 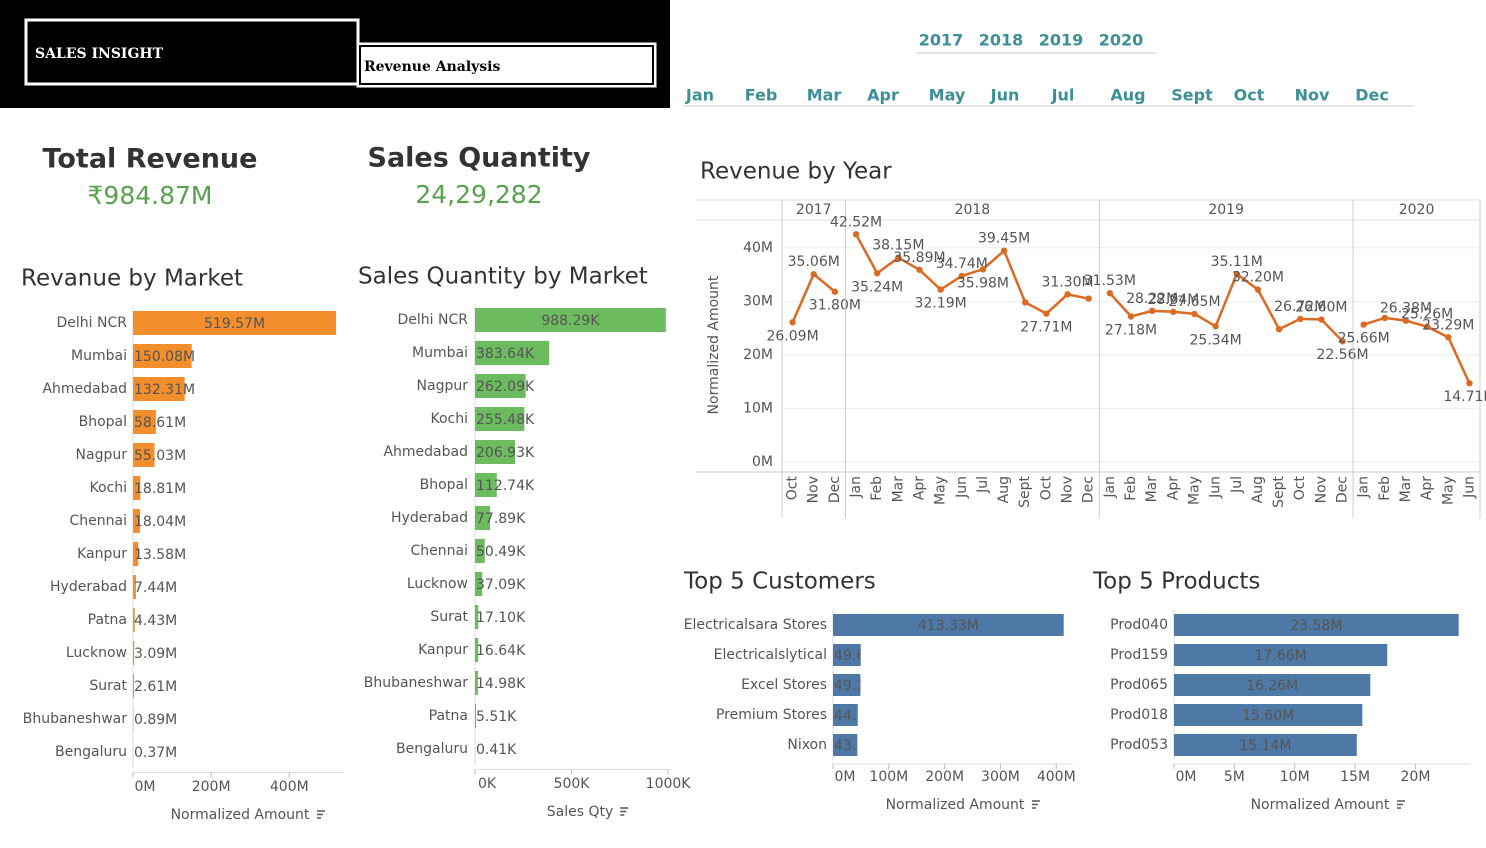 What do you see at coordinates (824, 95) in the screenshot?
I see `month-filter: Mar` at bounding box center [824, 95].